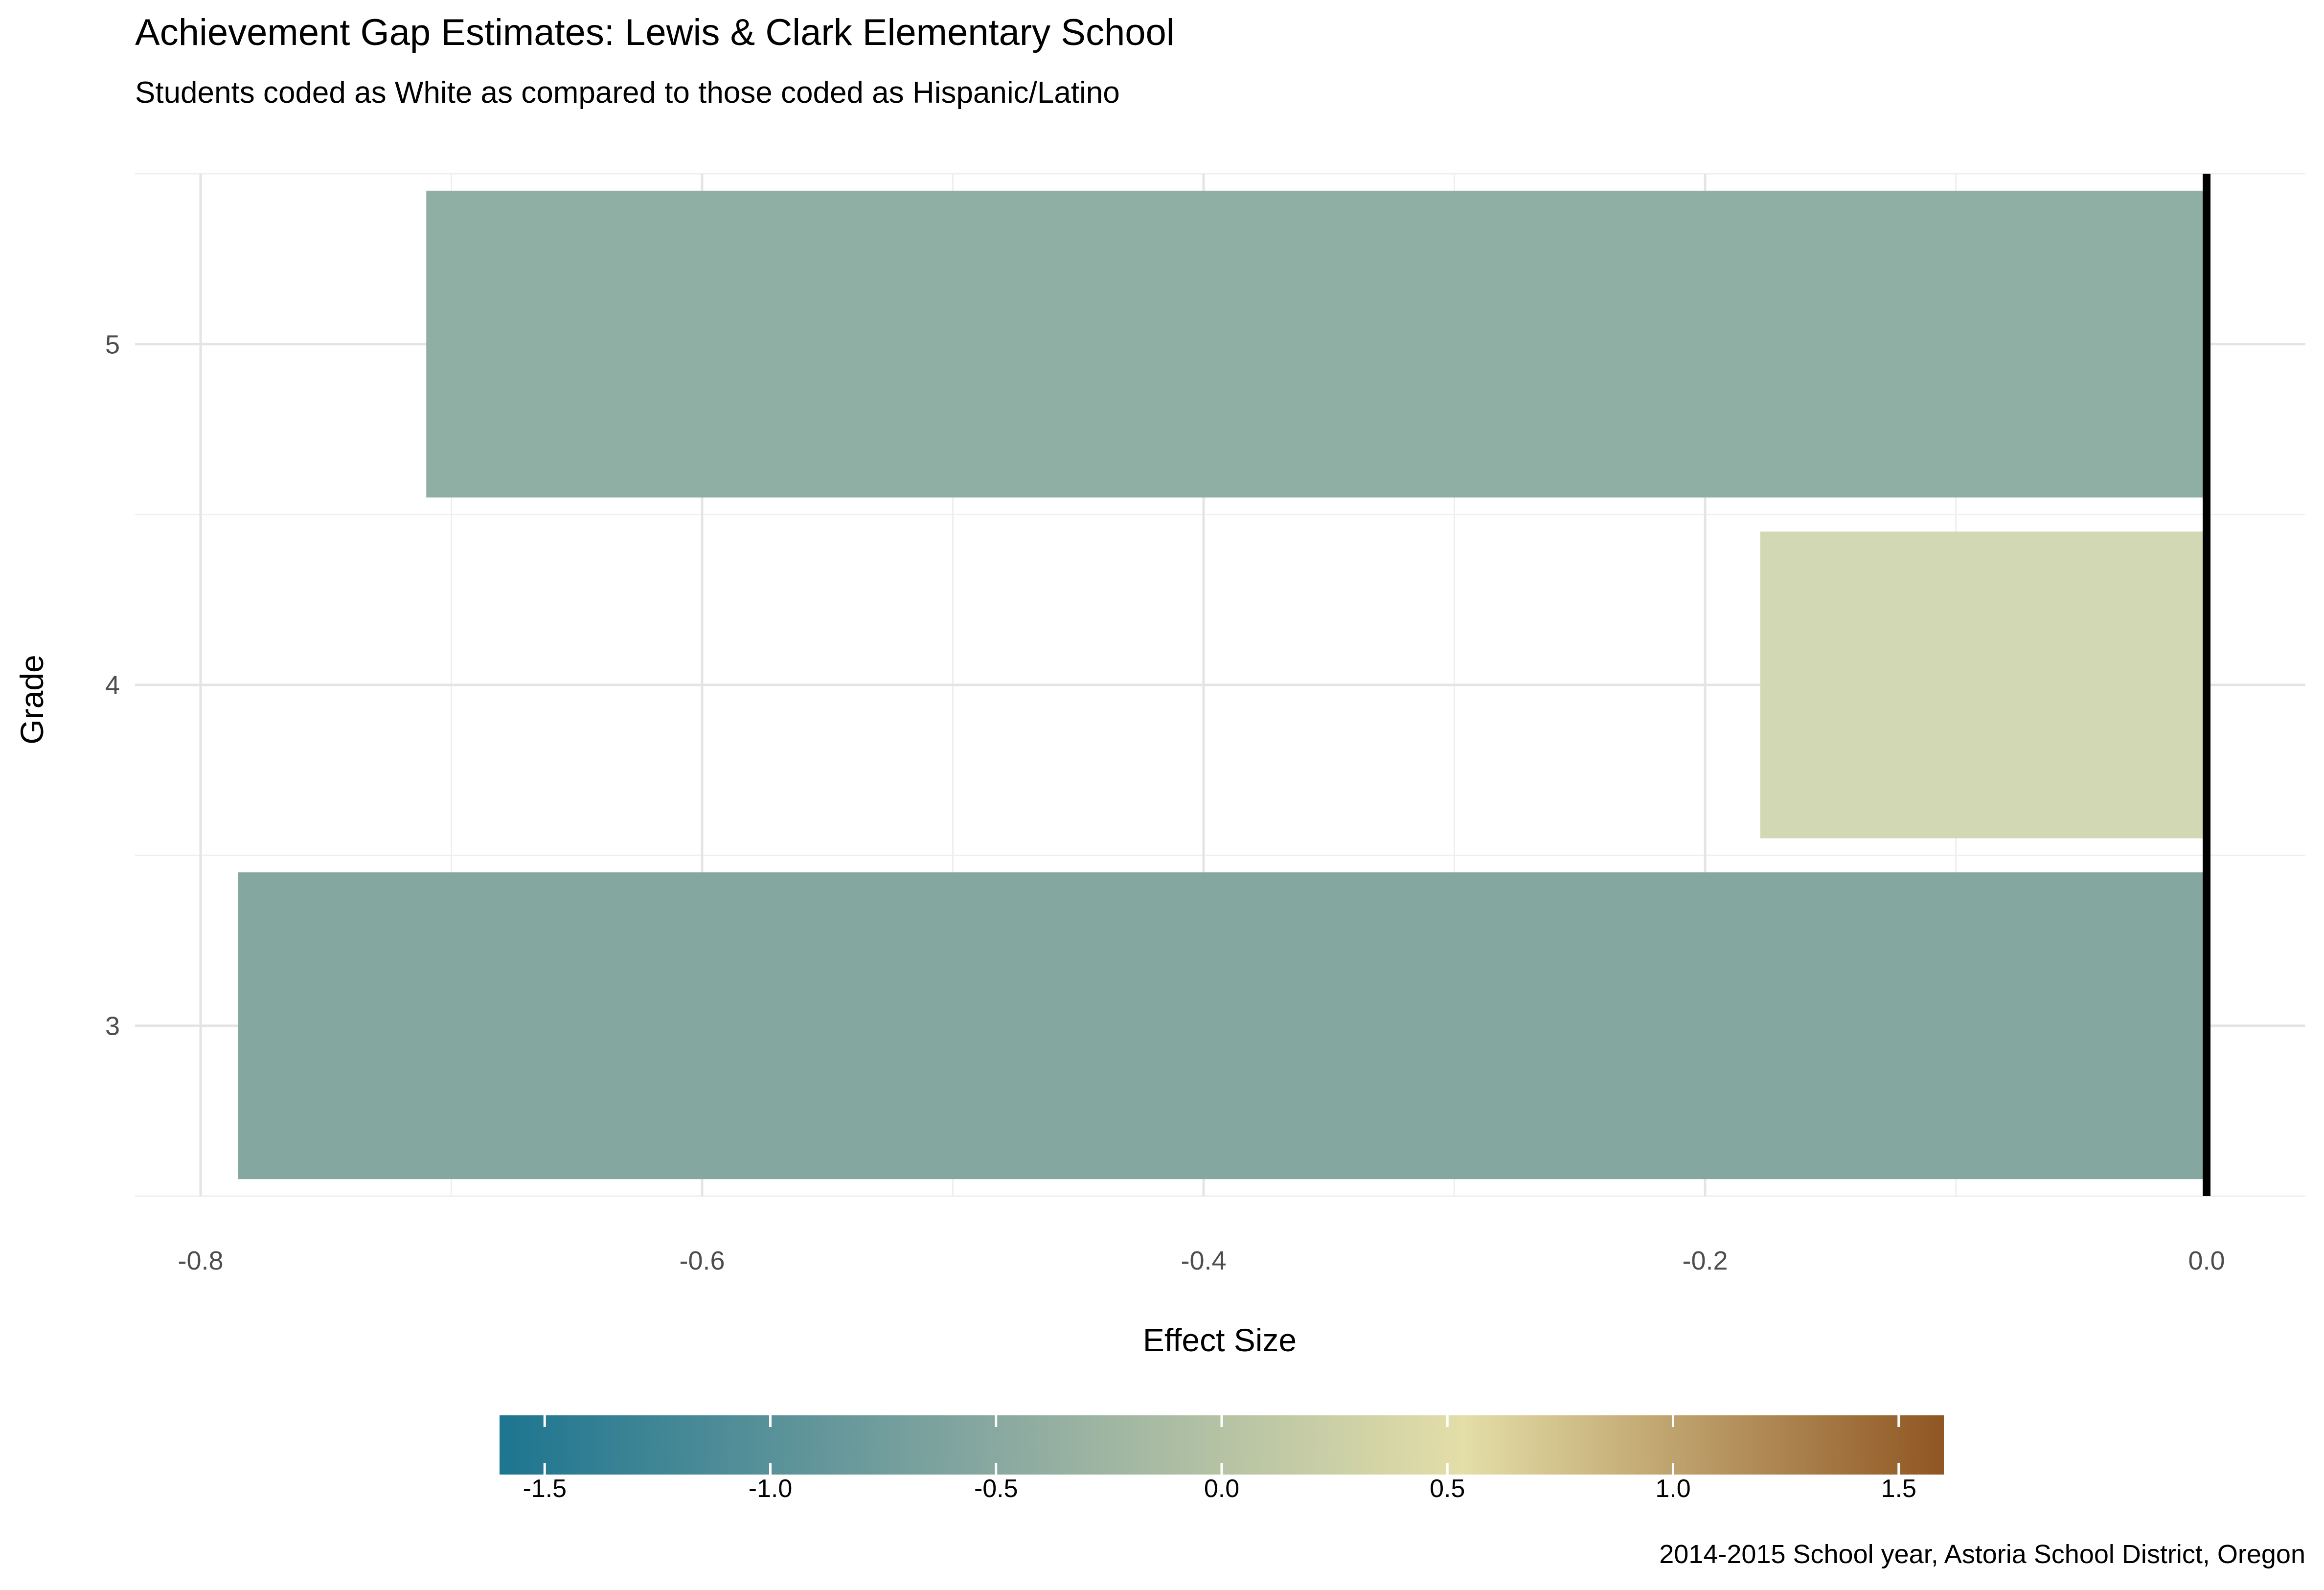  I want to click on y-tick-label: 4, so click(113, 686).